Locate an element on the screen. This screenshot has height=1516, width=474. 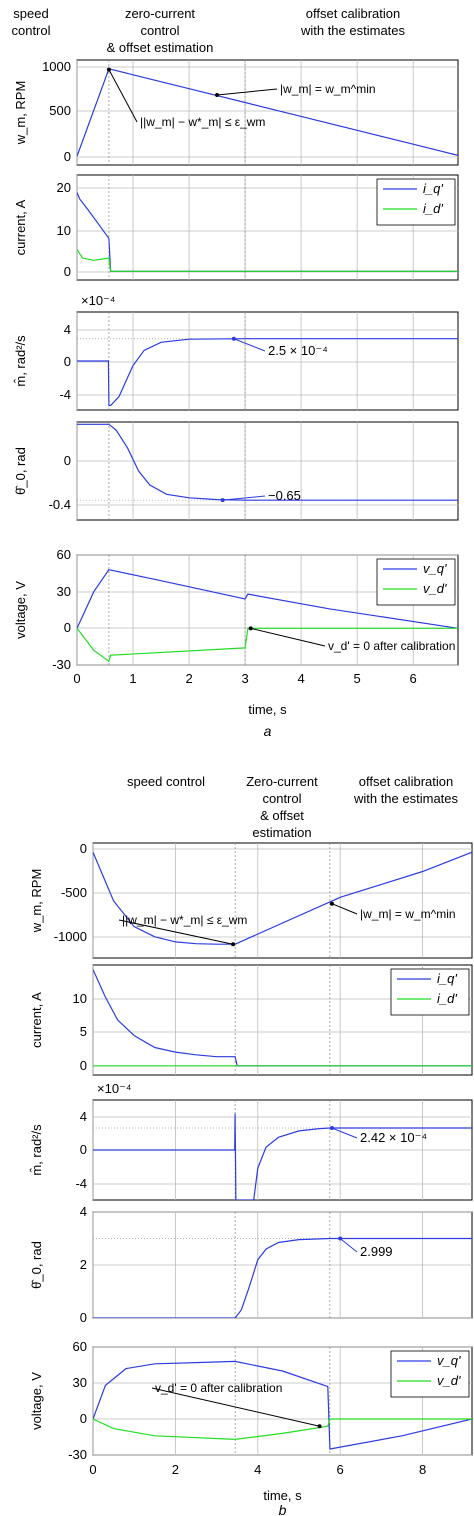
y-tick-label: 1000 is located at coordinates (56, 66).